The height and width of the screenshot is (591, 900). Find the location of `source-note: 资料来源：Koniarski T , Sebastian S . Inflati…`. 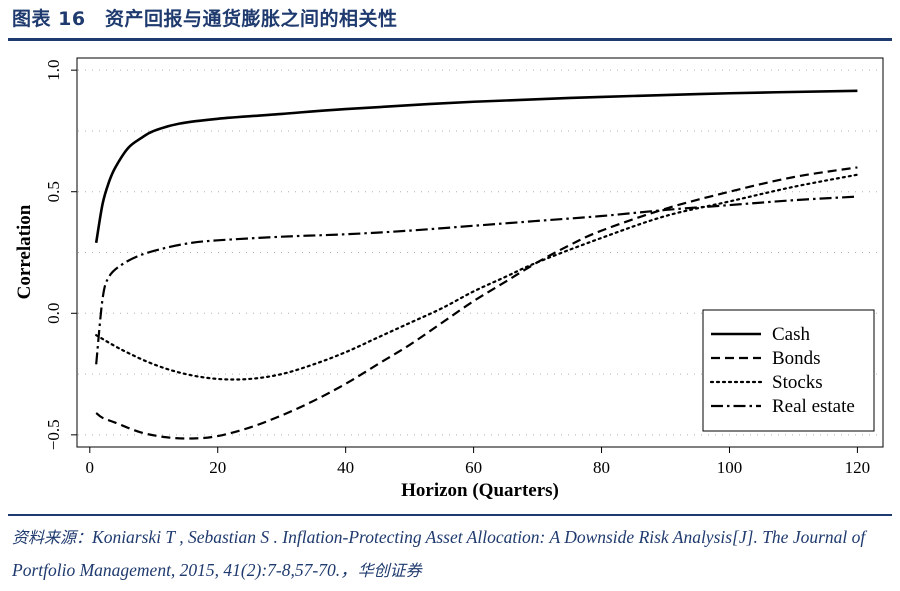

source-note: 资料来源：Koniarski T , Sebastian S . Inflati… is located at coordinates (452, 554).